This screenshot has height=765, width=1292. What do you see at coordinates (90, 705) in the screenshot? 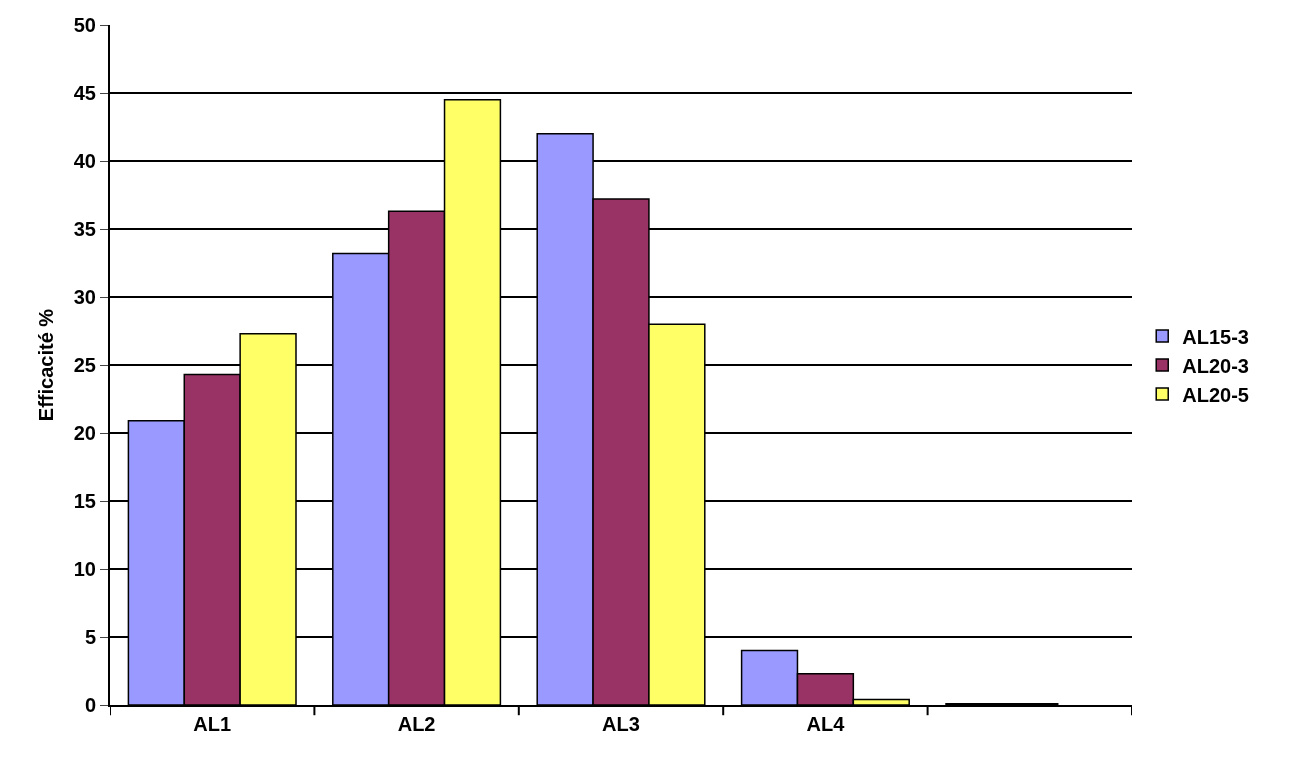
I see `y-tick-label: 0` at bounding box center [90, 705].